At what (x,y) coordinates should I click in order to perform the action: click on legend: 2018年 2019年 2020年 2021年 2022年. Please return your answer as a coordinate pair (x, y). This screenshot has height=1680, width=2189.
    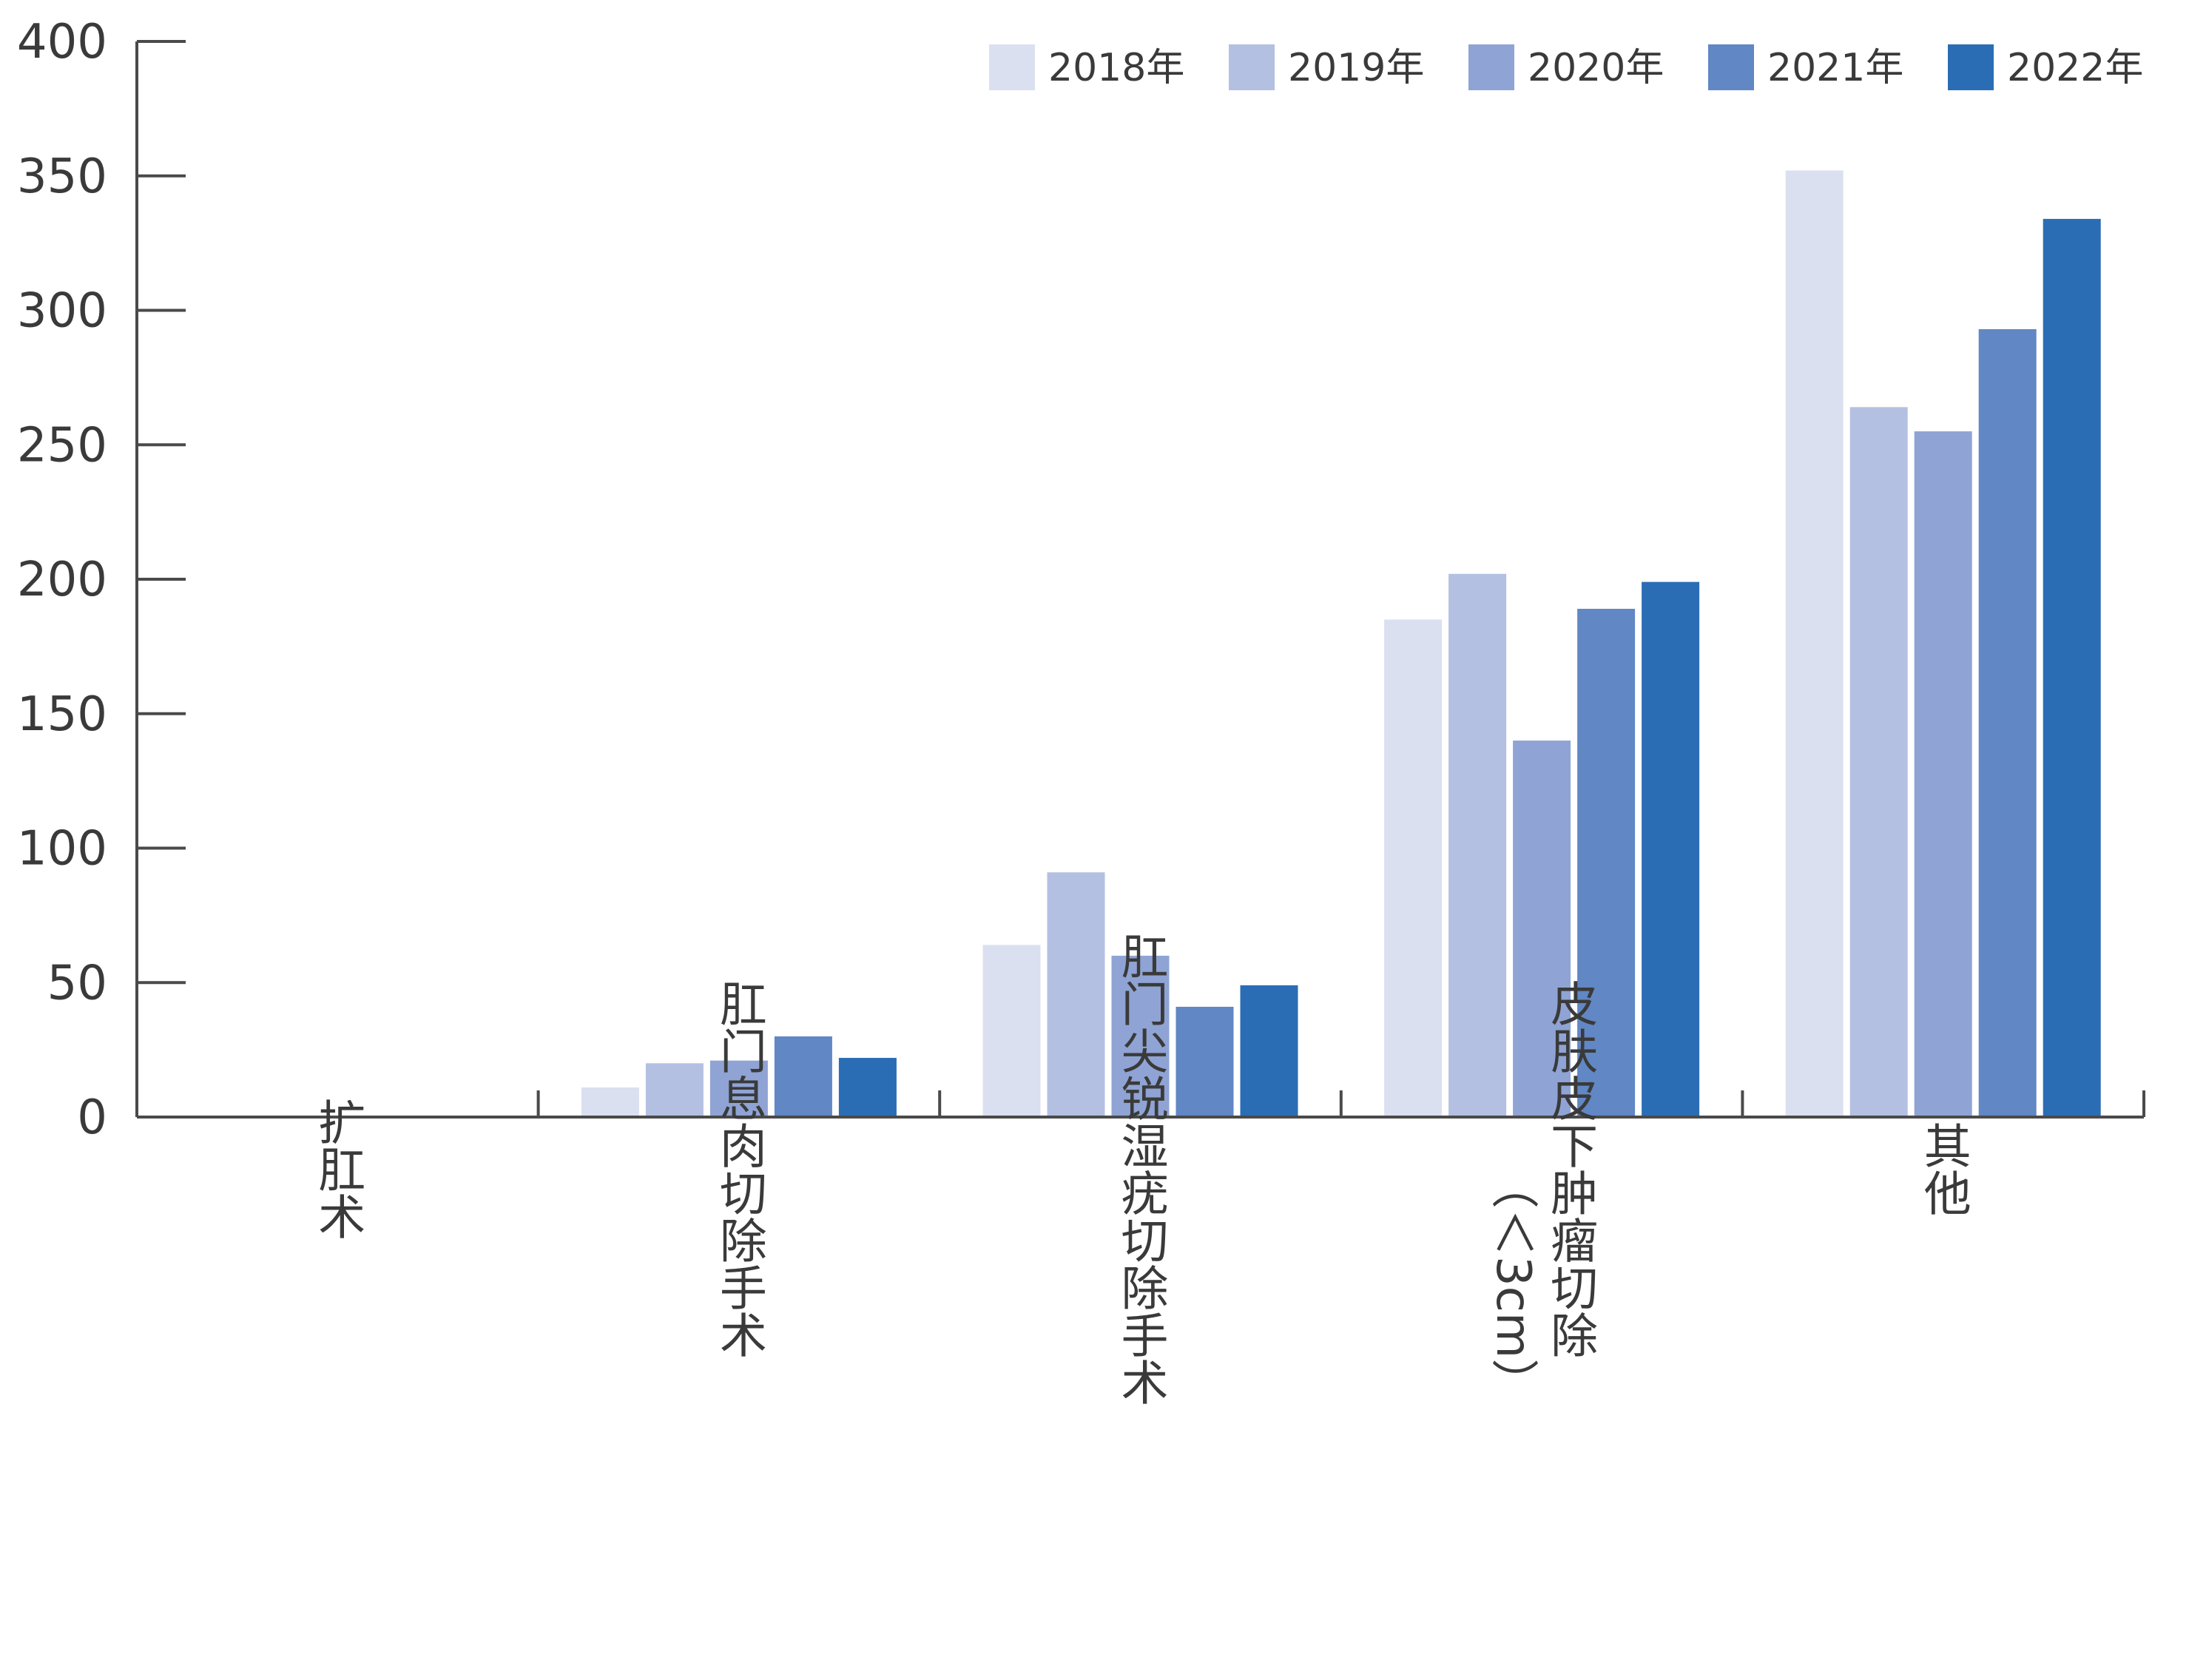
    Looking at the image, I should click on (1566, 67).